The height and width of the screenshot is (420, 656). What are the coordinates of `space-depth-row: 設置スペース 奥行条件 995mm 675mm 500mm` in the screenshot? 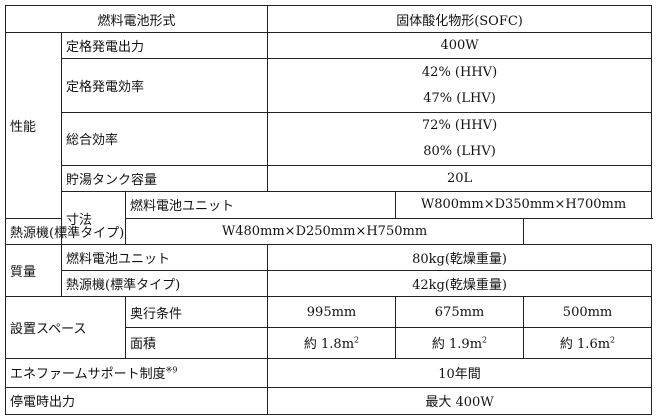 It's located at (329, 327).